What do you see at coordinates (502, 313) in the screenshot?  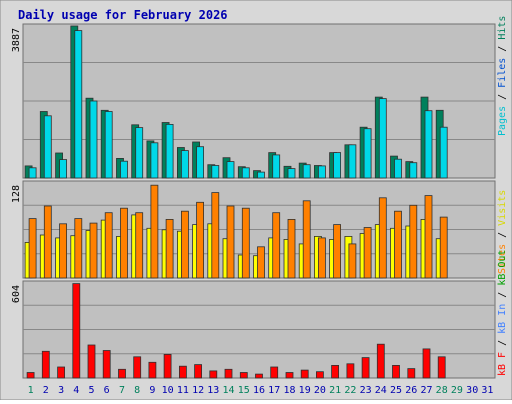 I see `panel-legend: kB F / kB In / kB Out` at bounding box center [502, 313].